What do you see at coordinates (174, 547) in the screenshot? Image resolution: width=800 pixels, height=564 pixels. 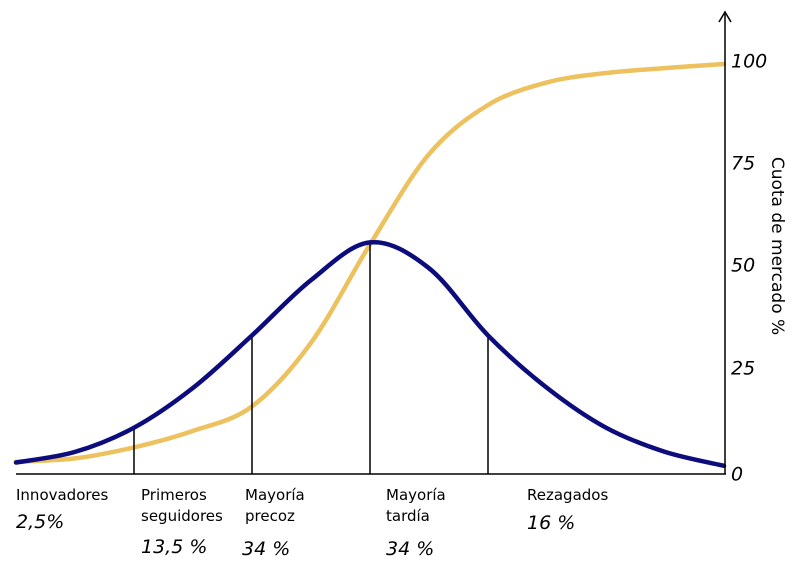 I see `segment-pct-primeros-seguidores: 13,5 %` at bounding box center [174, 547].